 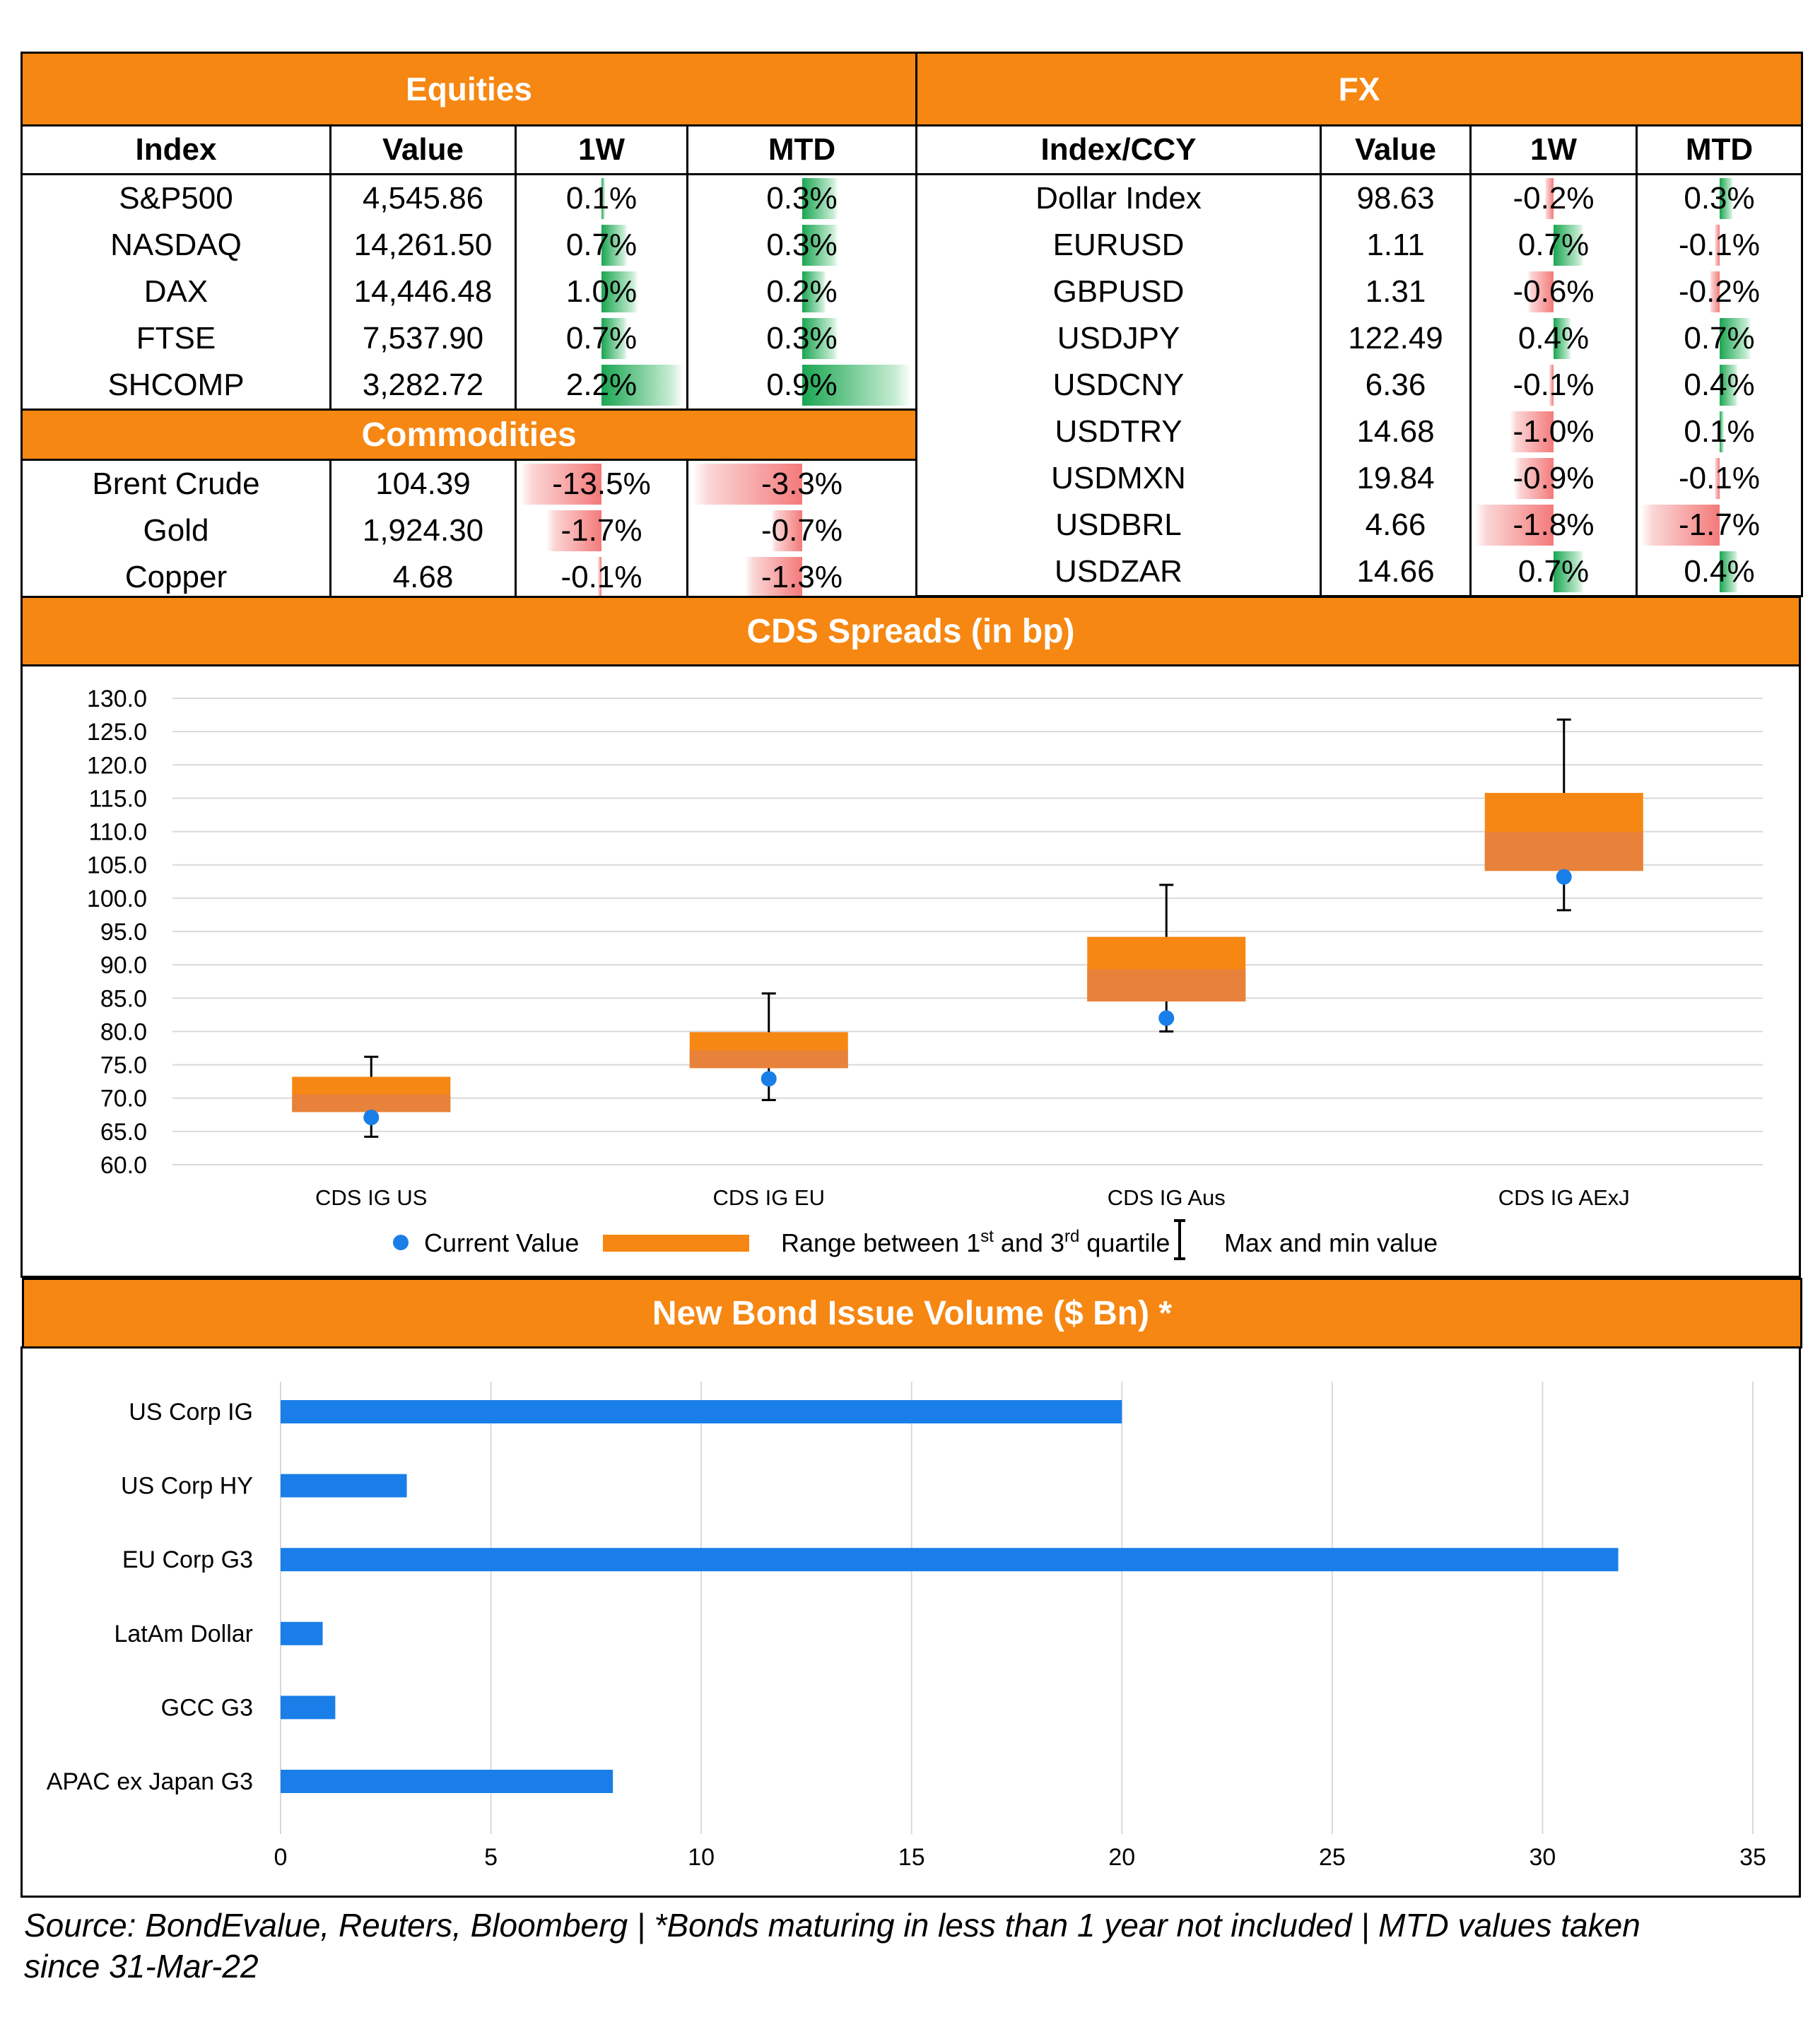 I want to click on legend-range-part: quartile, so click(x=1124, y=1242).